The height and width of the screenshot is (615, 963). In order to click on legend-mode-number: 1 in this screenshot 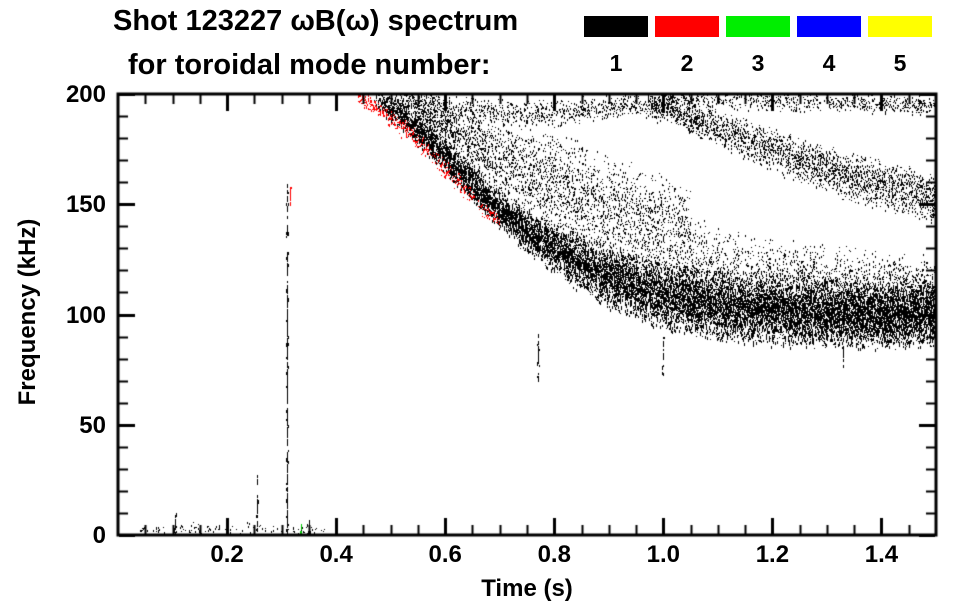, I will do `click(616, 63)`.